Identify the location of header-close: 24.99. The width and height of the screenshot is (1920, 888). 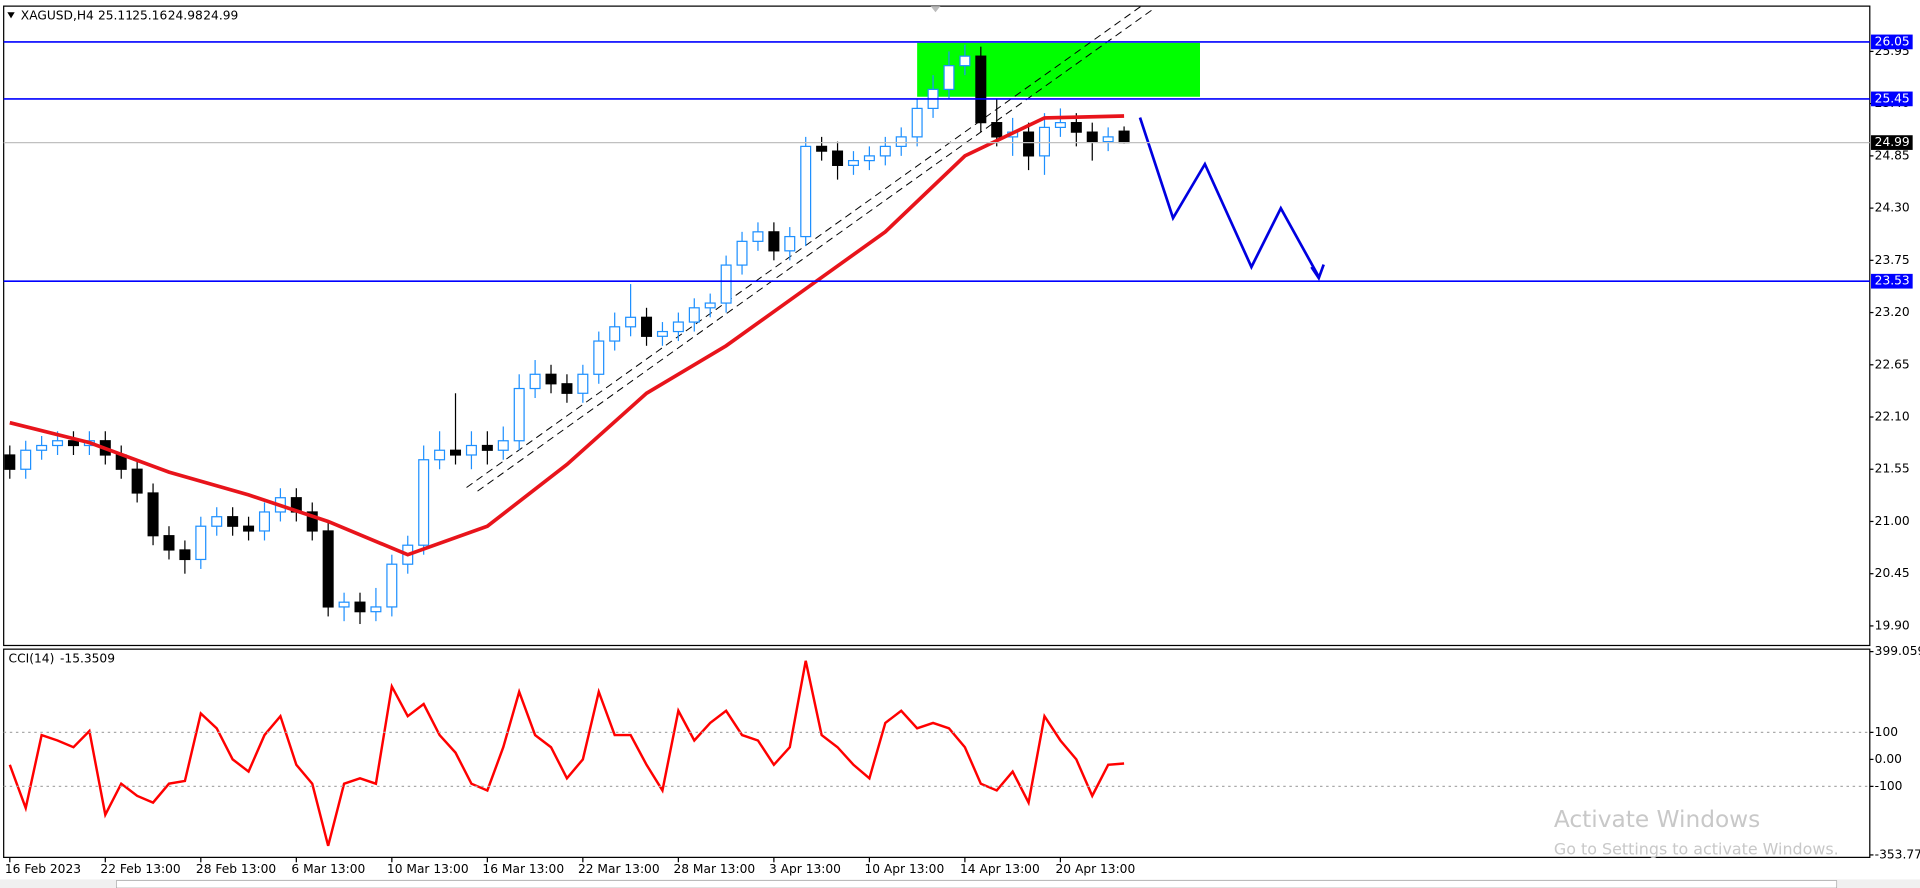
(220, 15).